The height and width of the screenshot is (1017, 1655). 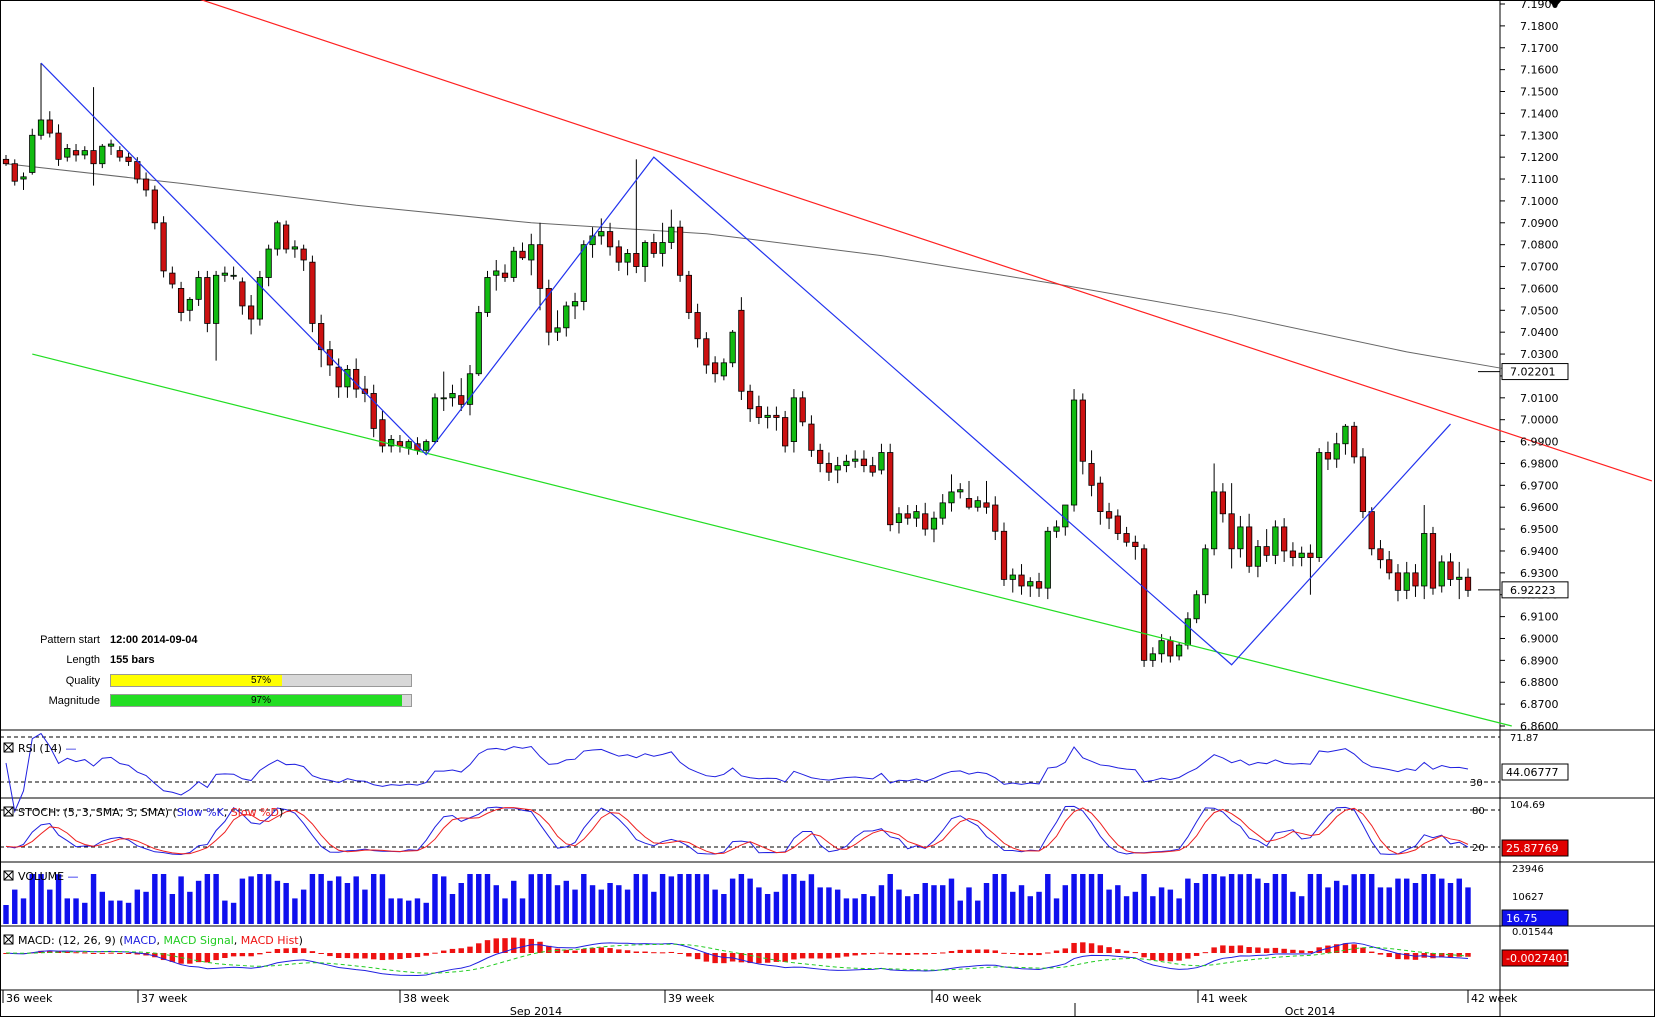 I want to click on scroll-marker-icon, so click(x=1555, y=4).